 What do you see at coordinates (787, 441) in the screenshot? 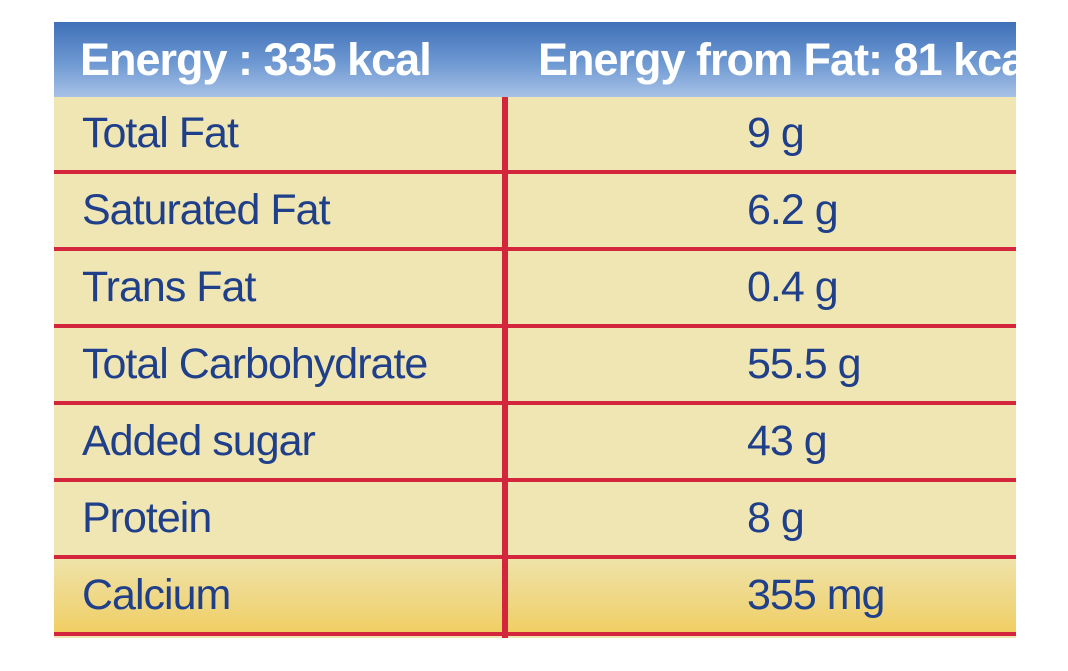
I see `nutrient-amount: 43 g` at bounding box center [787, 441].